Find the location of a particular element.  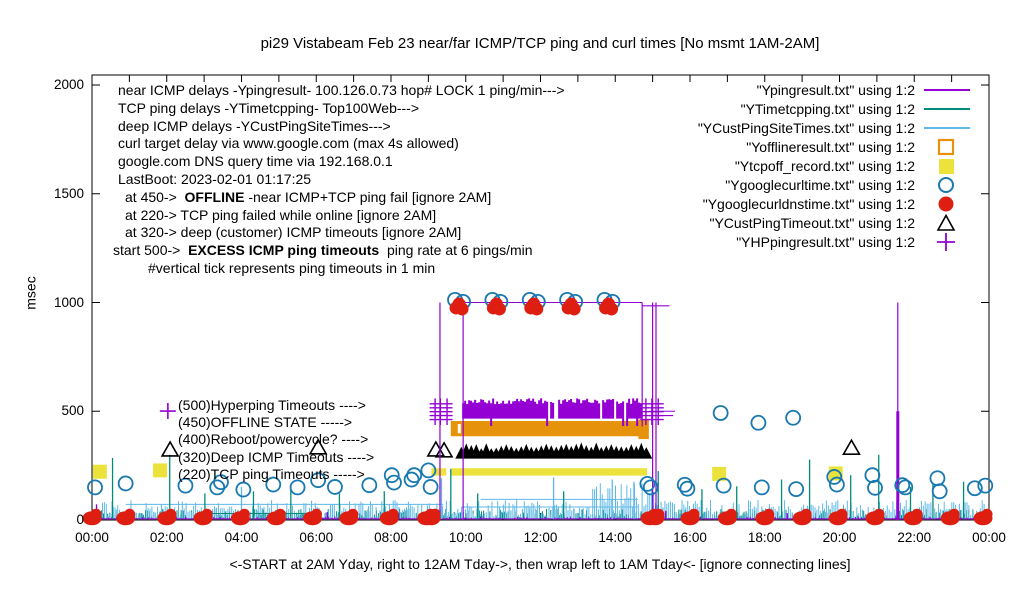

legend-item: "Ypingresult.txt" using 1:2 is located at coordinates (834, 89).